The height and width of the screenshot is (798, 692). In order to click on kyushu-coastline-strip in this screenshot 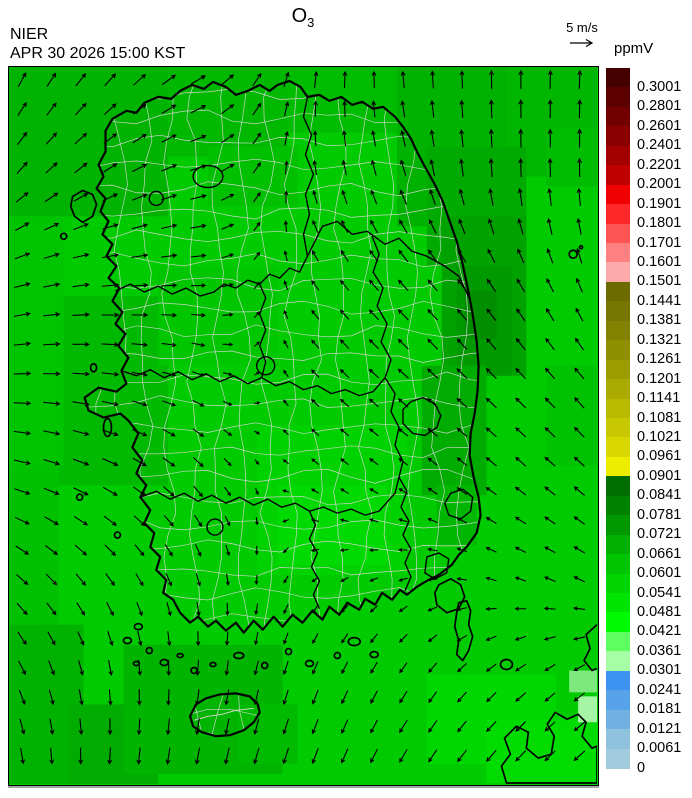, I will do `click(590, 648)`.